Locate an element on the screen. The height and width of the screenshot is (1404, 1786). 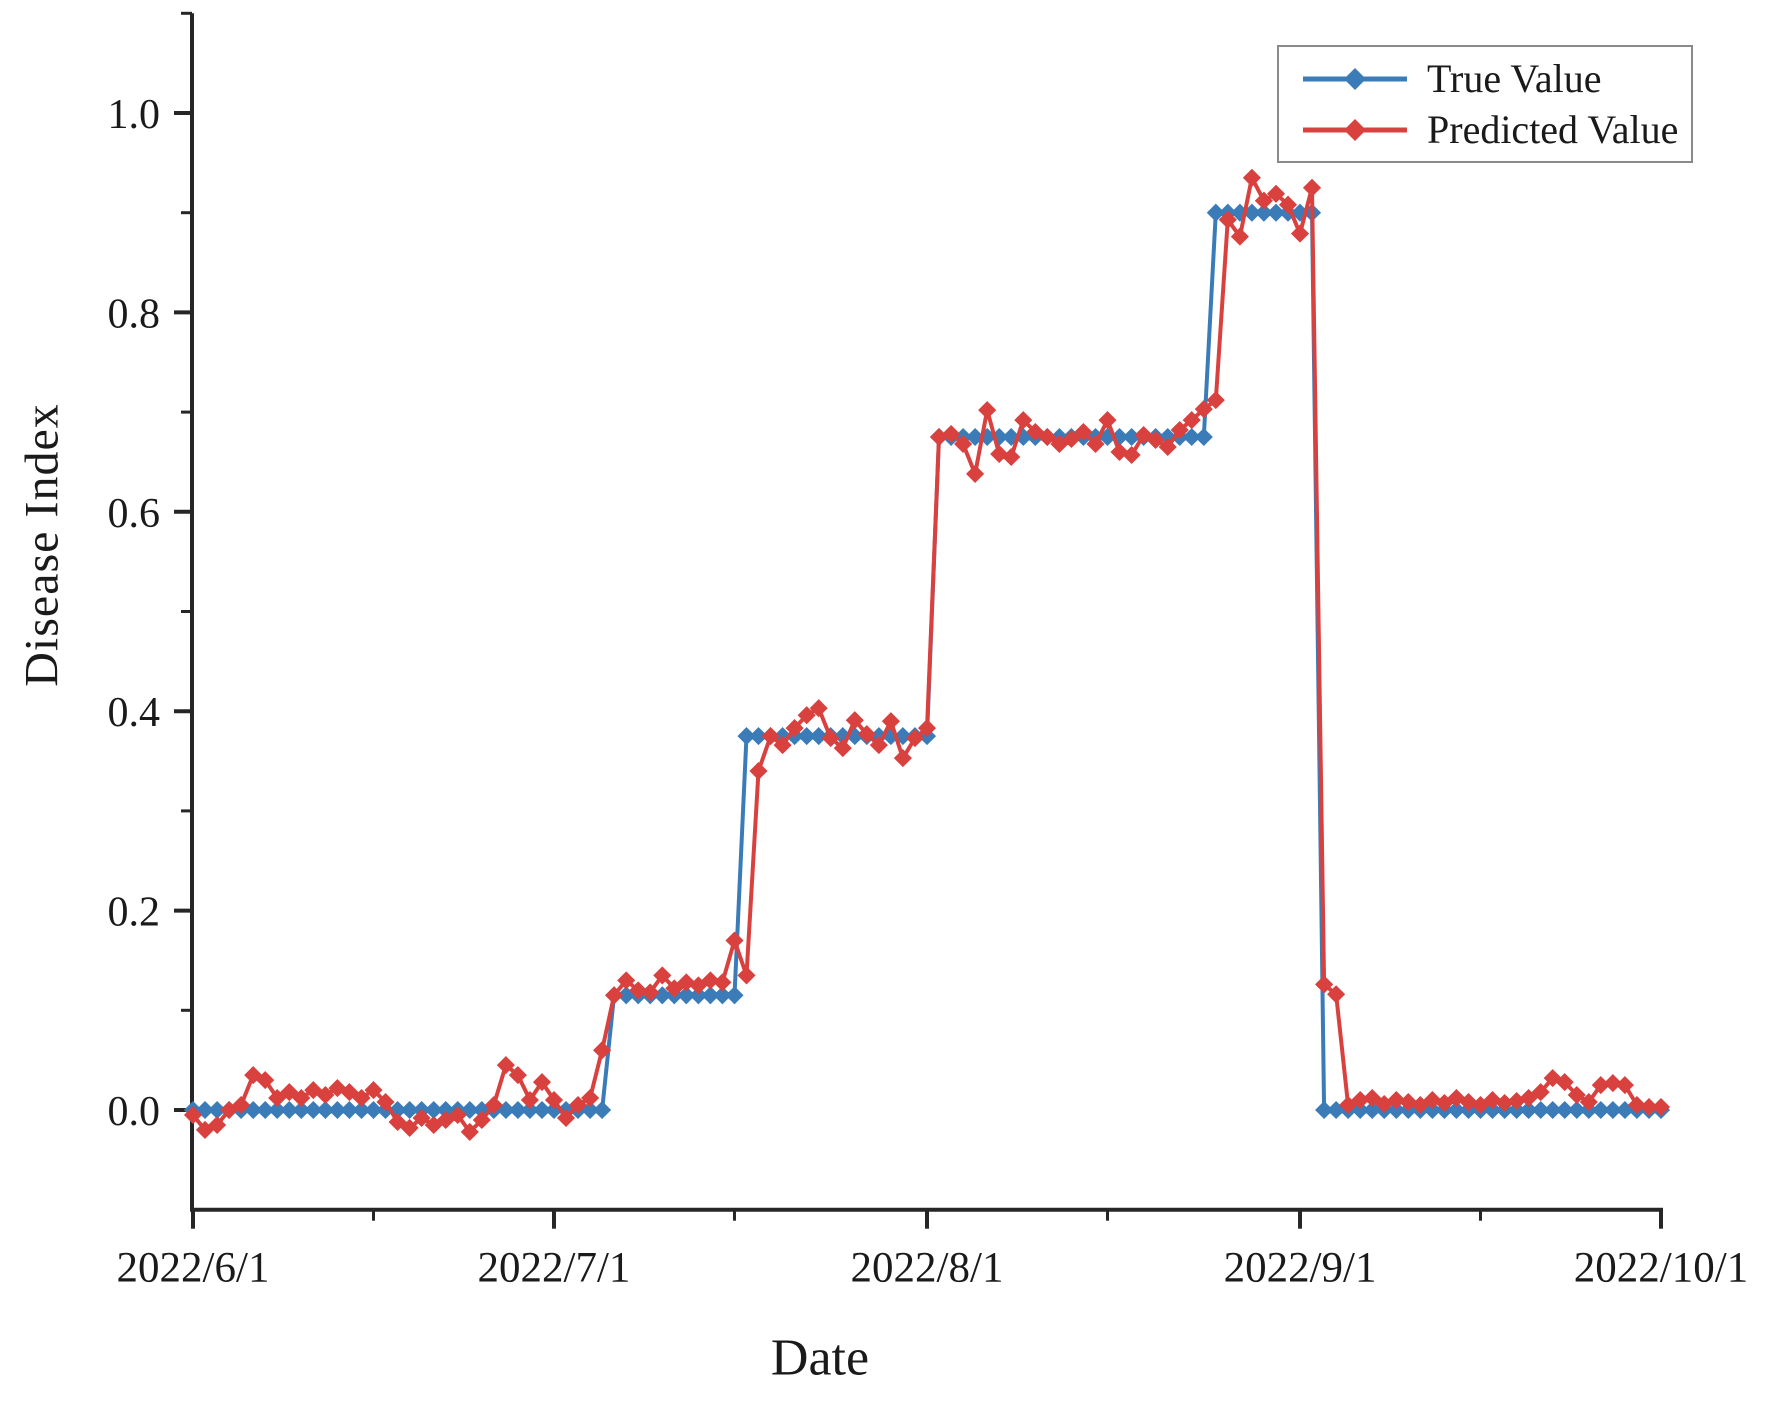
y-axis-ticks: 0.0 0.2 0.4 0.6 0.8 1.0 is located at coordinates (150, 573).